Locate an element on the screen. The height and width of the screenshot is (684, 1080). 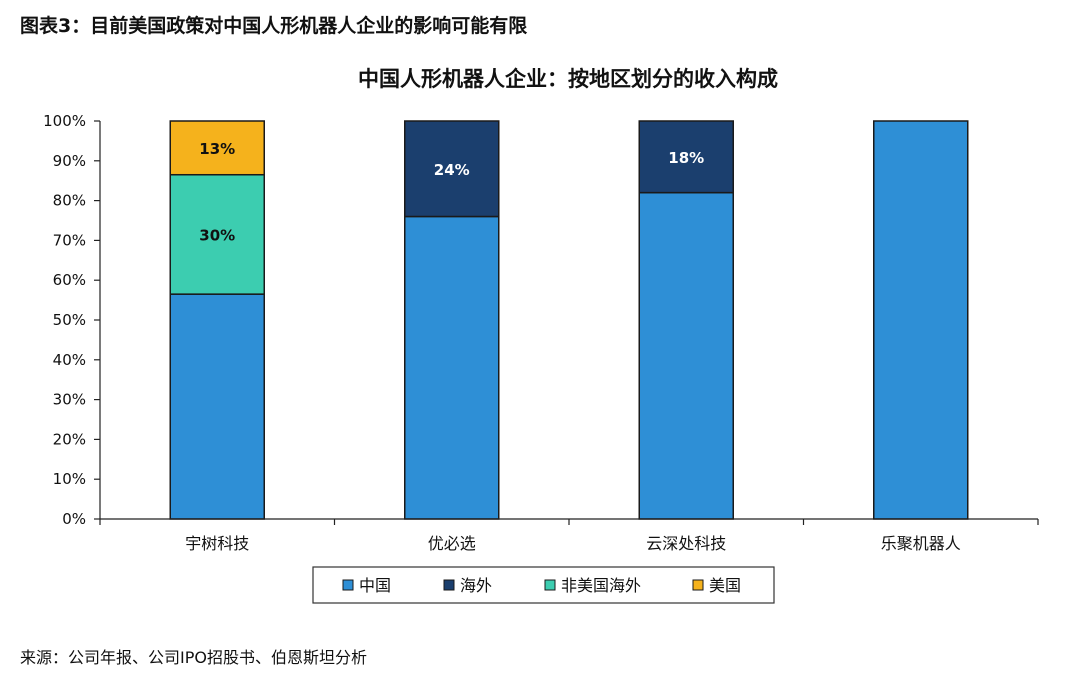
legend-label: 美国 is located at coordinates (725, 585).